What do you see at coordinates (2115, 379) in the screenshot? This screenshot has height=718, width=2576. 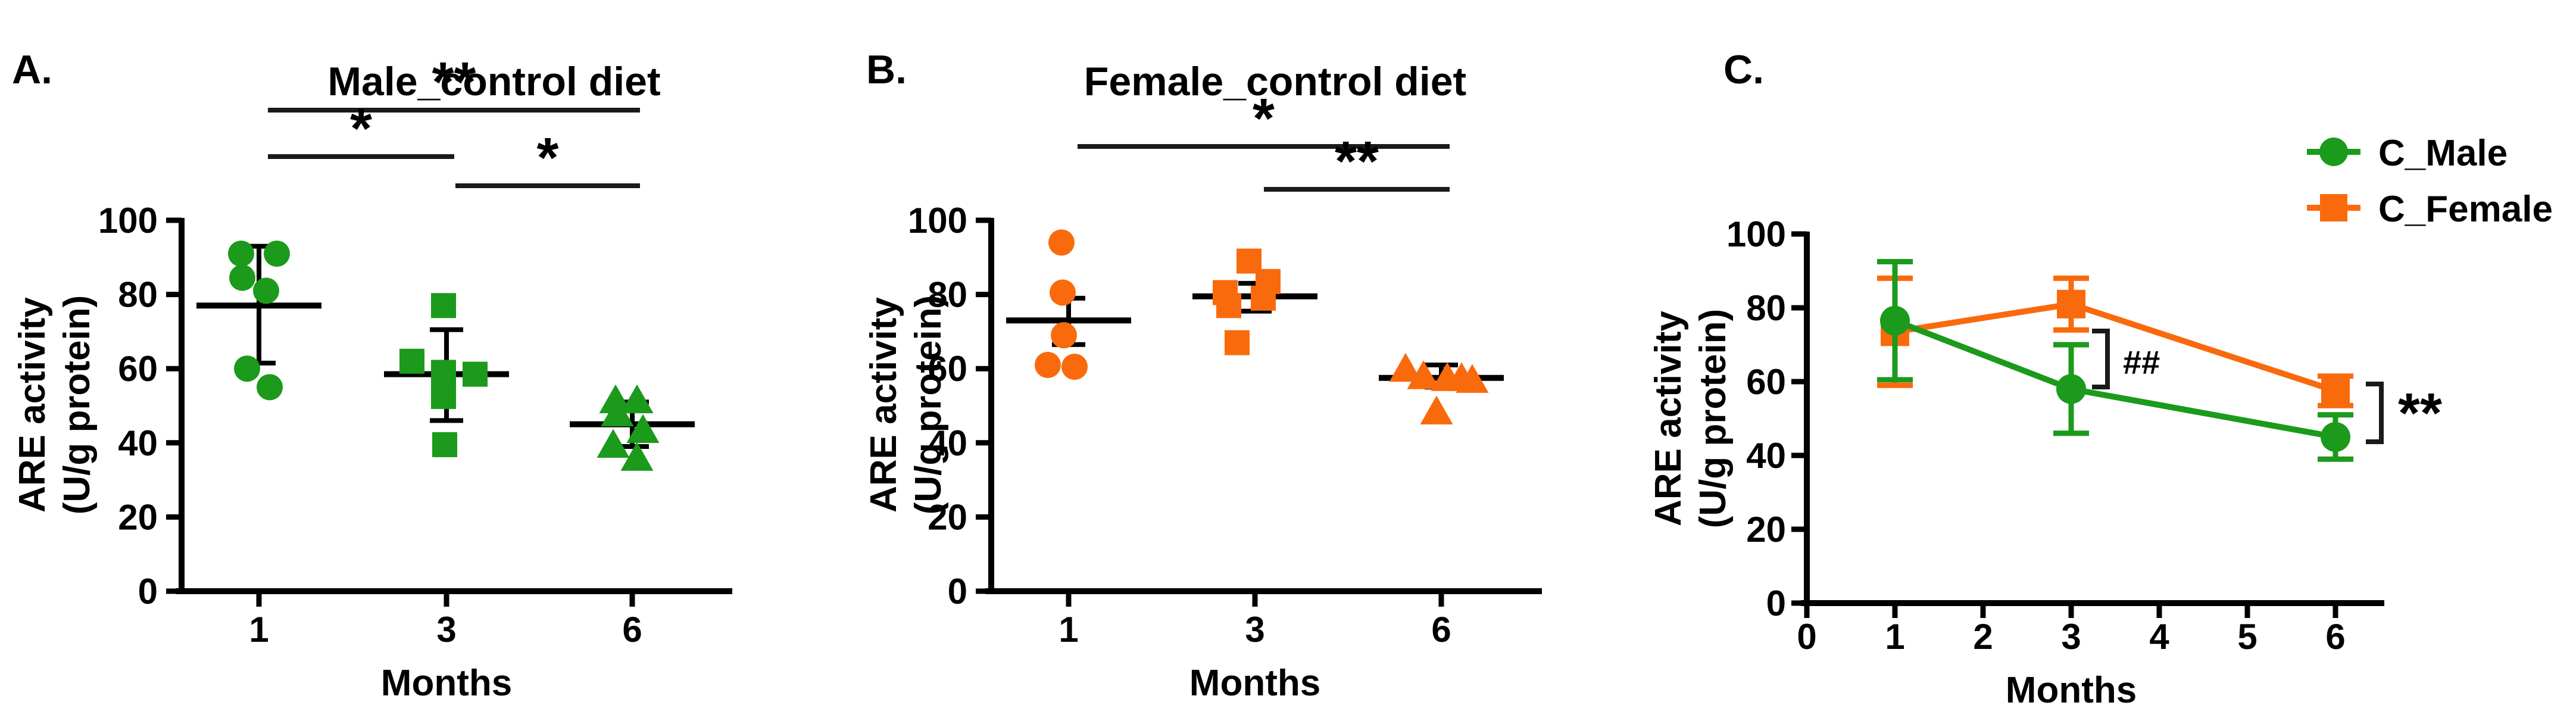 I see `series-line` at bounding box center [2115, 379].